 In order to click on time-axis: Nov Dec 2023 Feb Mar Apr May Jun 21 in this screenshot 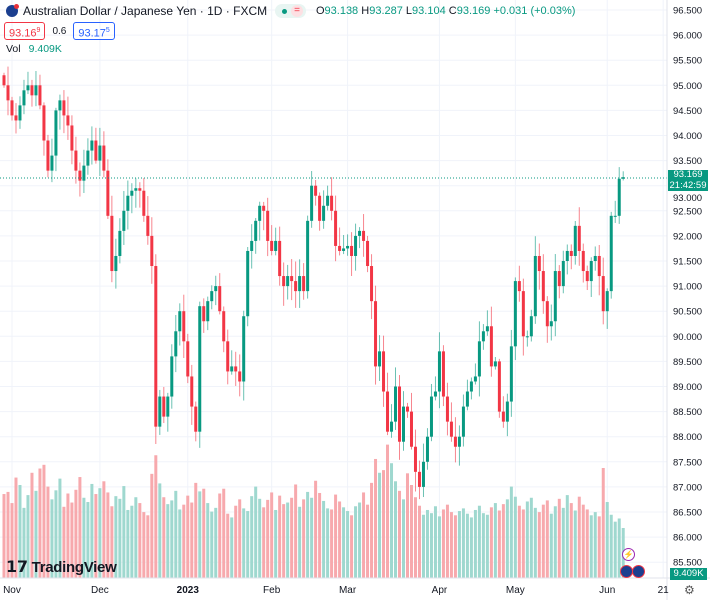, I will do `click(336, 590)`.